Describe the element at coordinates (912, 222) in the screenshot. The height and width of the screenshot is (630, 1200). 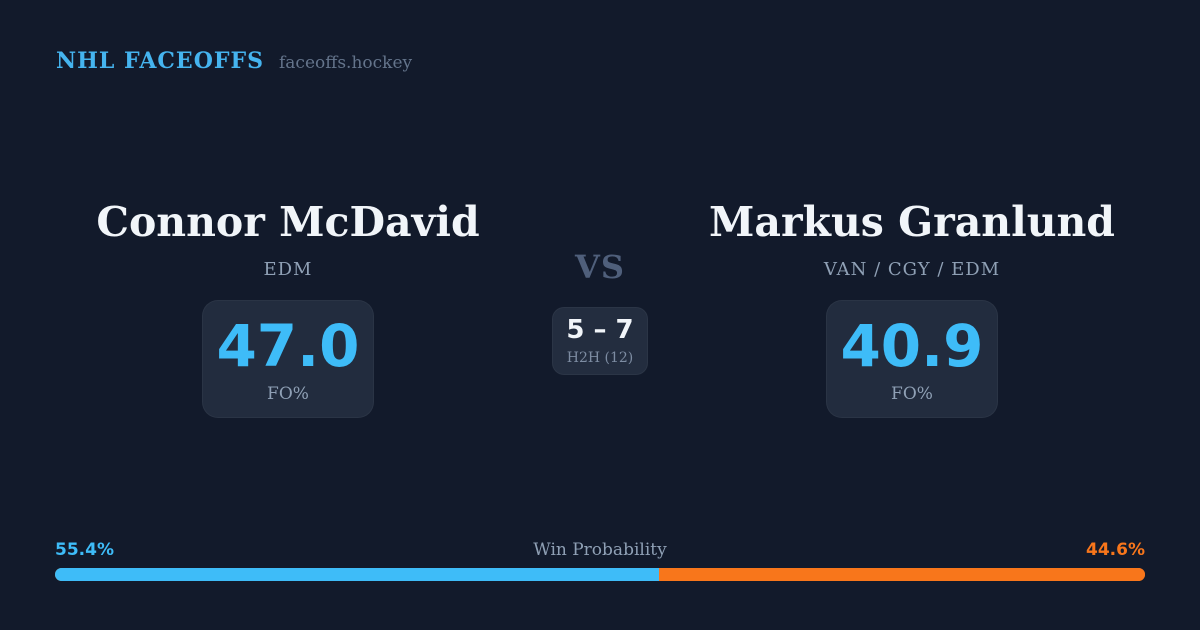
I see `player-name: Markus Granlund` at that location.